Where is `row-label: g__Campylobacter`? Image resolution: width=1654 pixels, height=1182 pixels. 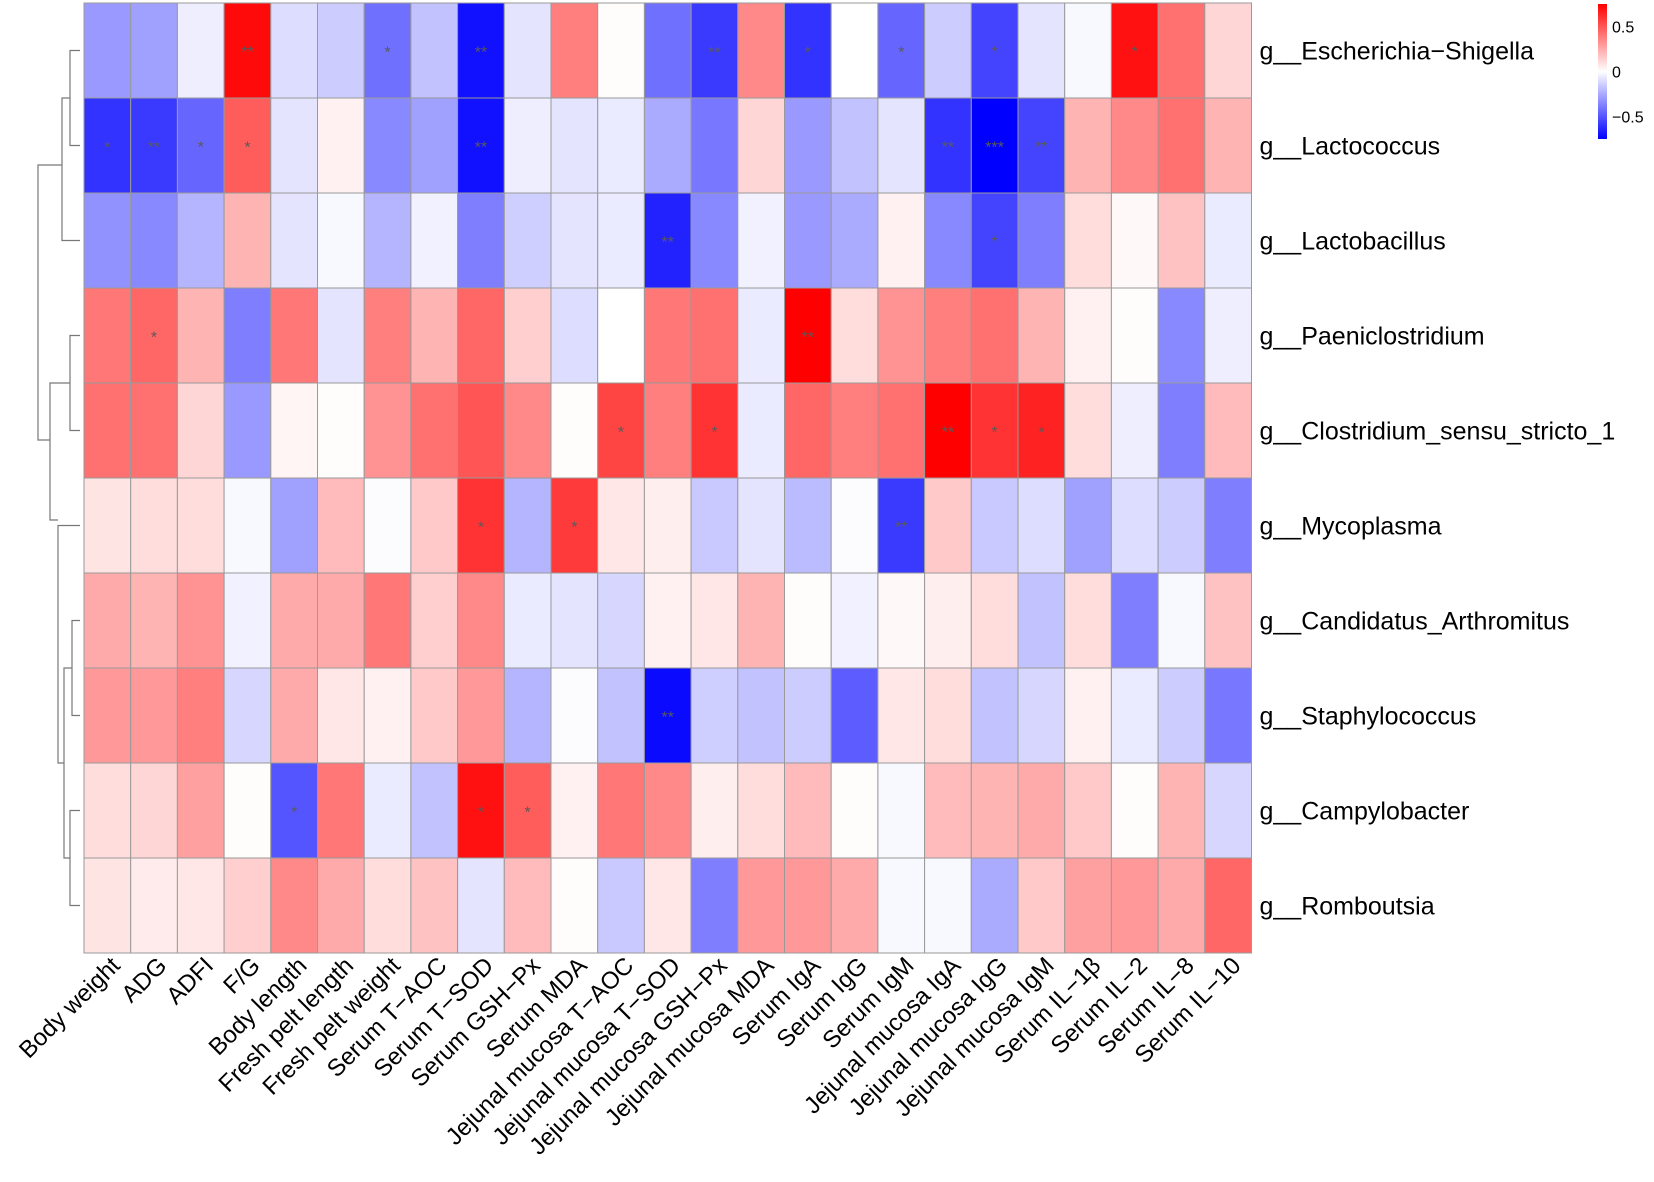 row-label: g__Campylobacter is located at coordinates (1365, 812).